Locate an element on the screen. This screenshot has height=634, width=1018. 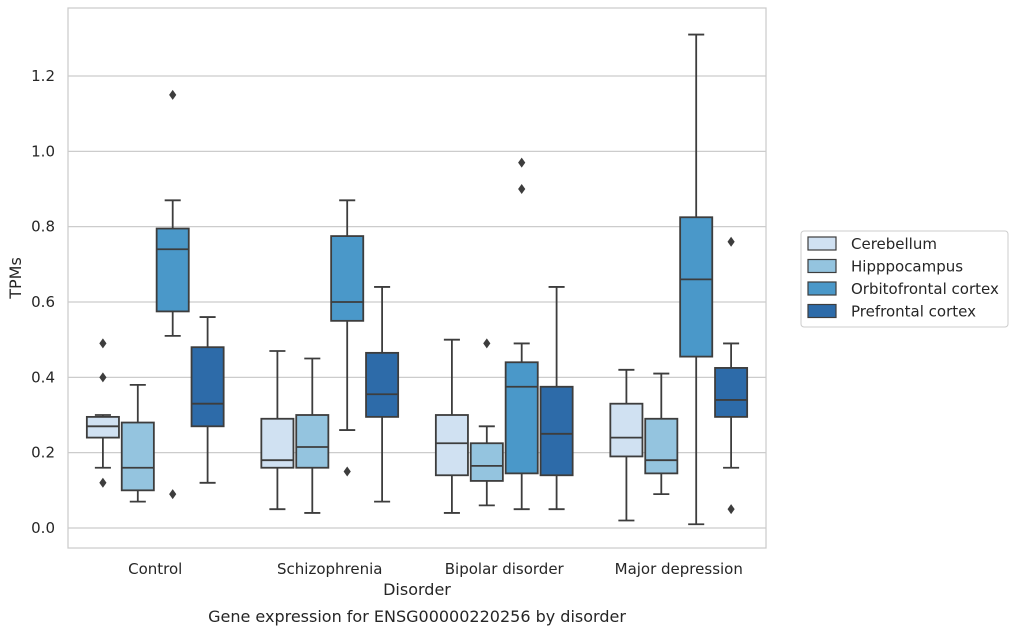
x-axis-label: Disorder is located at coordinates (417, 589).